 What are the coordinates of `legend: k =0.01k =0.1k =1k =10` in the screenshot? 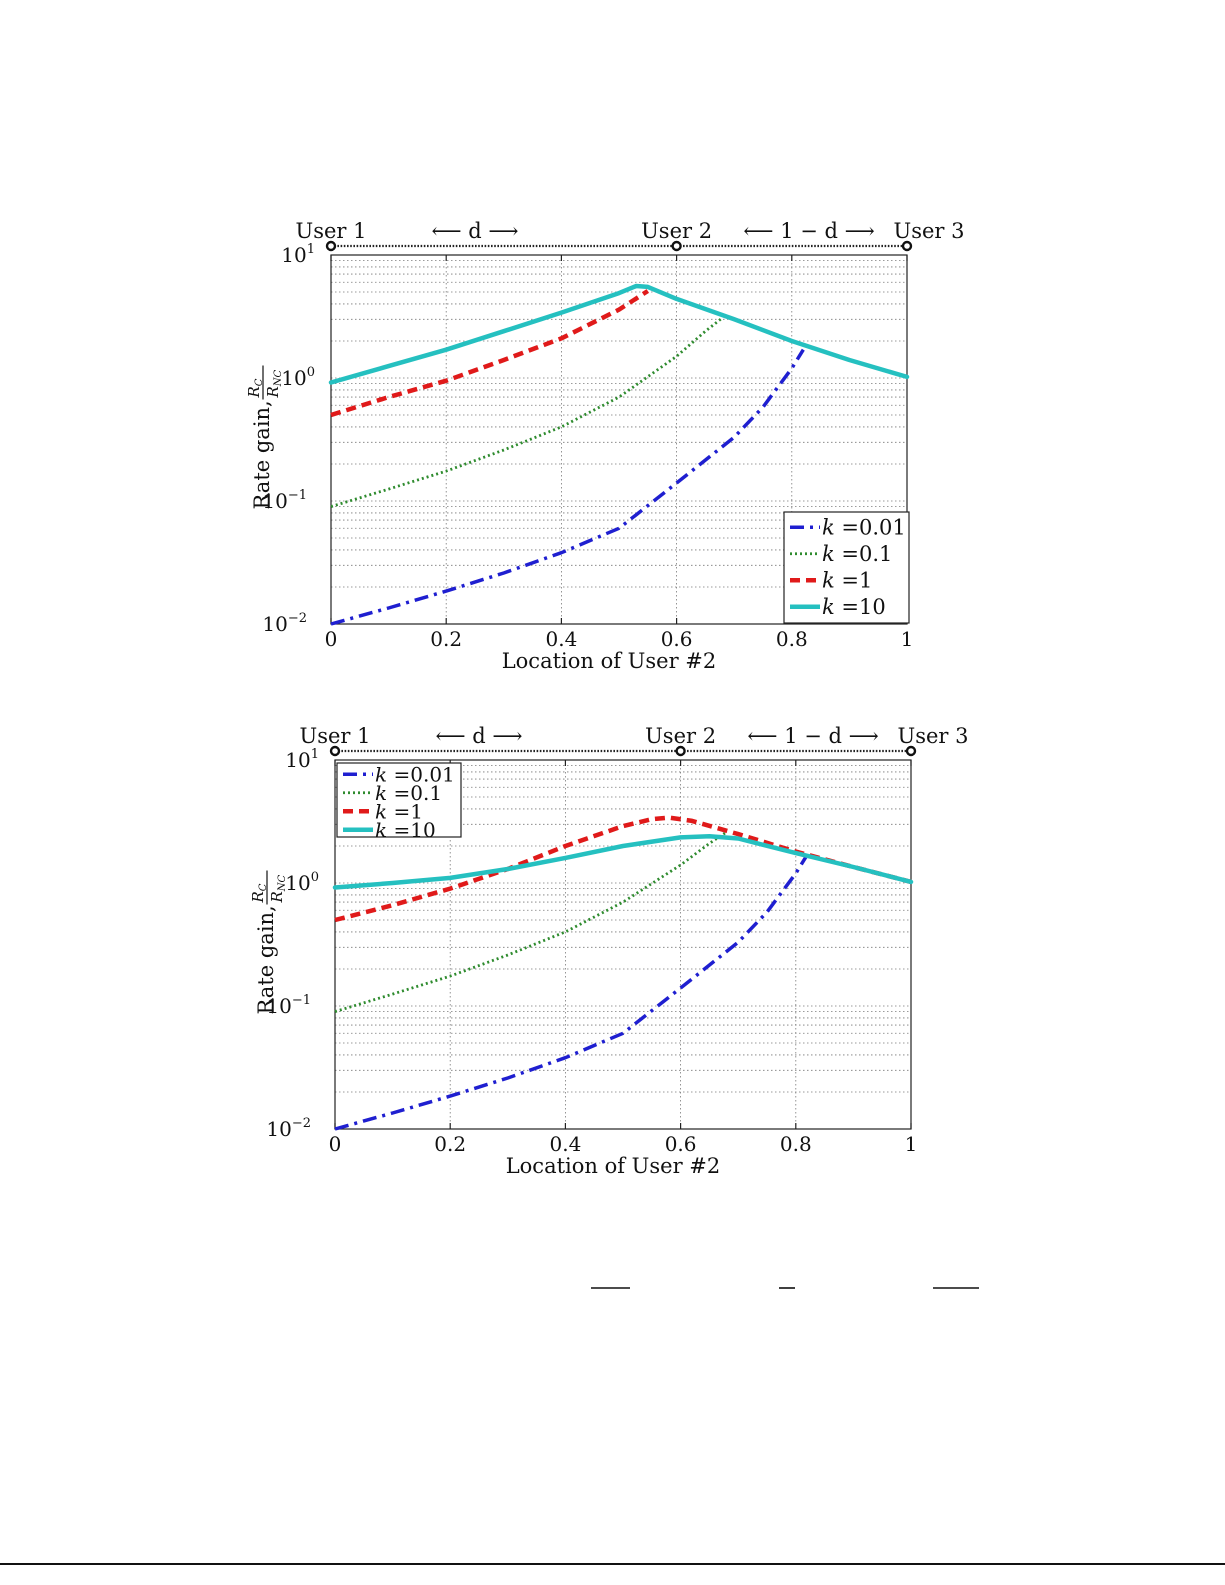 It's located at (399, 802).